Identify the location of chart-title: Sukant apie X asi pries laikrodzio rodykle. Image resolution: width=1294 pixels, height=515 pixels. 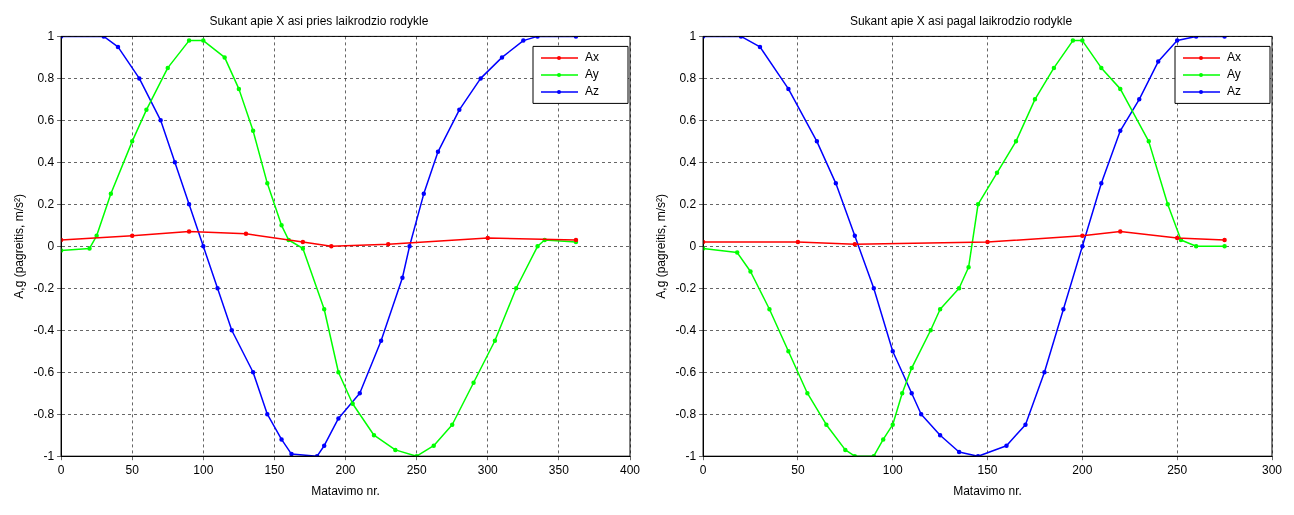
(319, 20).